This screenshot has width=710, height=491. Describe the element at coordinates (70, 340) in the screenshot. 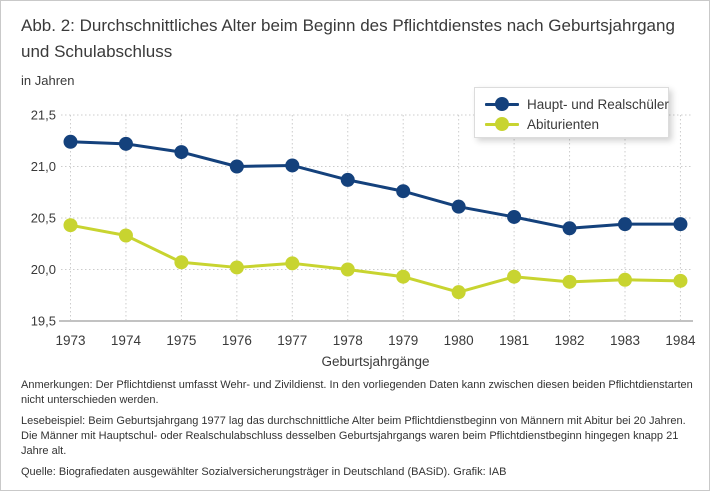

I see `x-tick-label: 1973` at that location.